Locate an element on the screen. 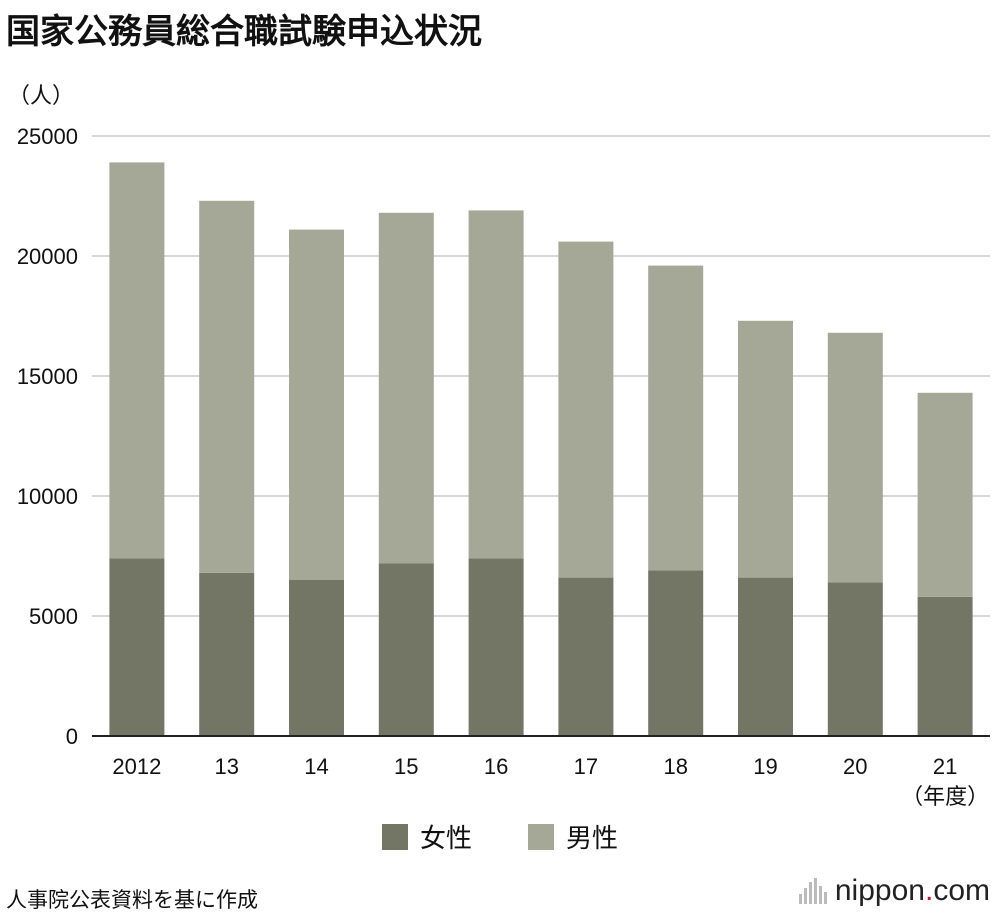 This screenshot has width=1000, height=920. x-tick-label: 14 is located at coordinates (316, 766).